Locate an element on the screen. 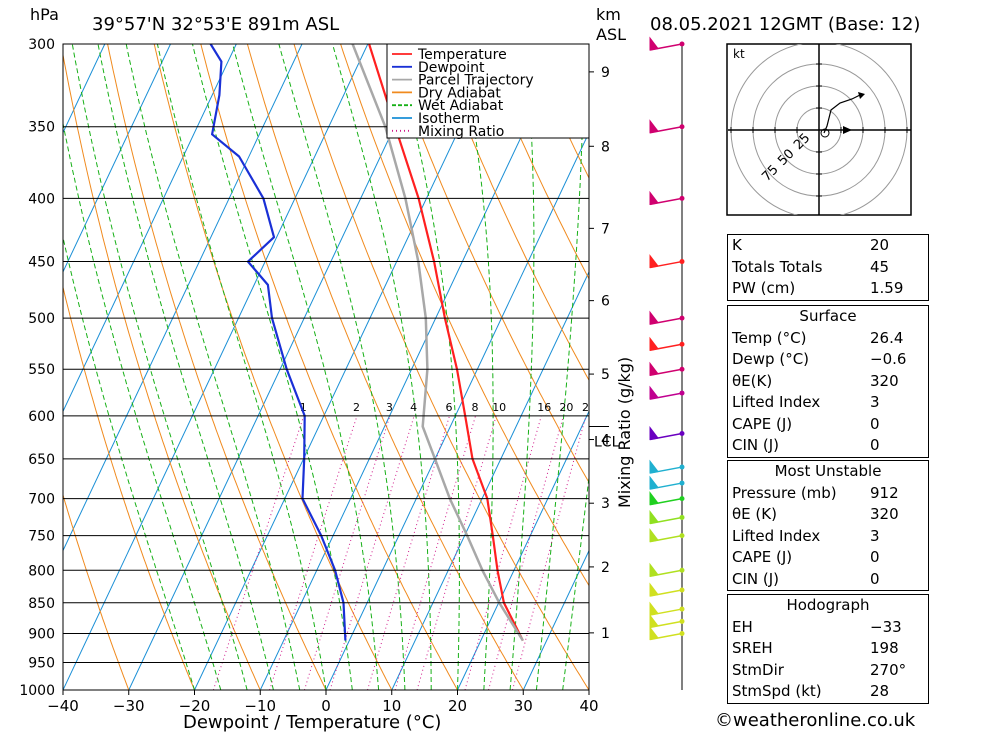 Image resolution: width=1000 pixels, height=733 pixels. km-tick-label: 9 is located at coordinates (605, 73).